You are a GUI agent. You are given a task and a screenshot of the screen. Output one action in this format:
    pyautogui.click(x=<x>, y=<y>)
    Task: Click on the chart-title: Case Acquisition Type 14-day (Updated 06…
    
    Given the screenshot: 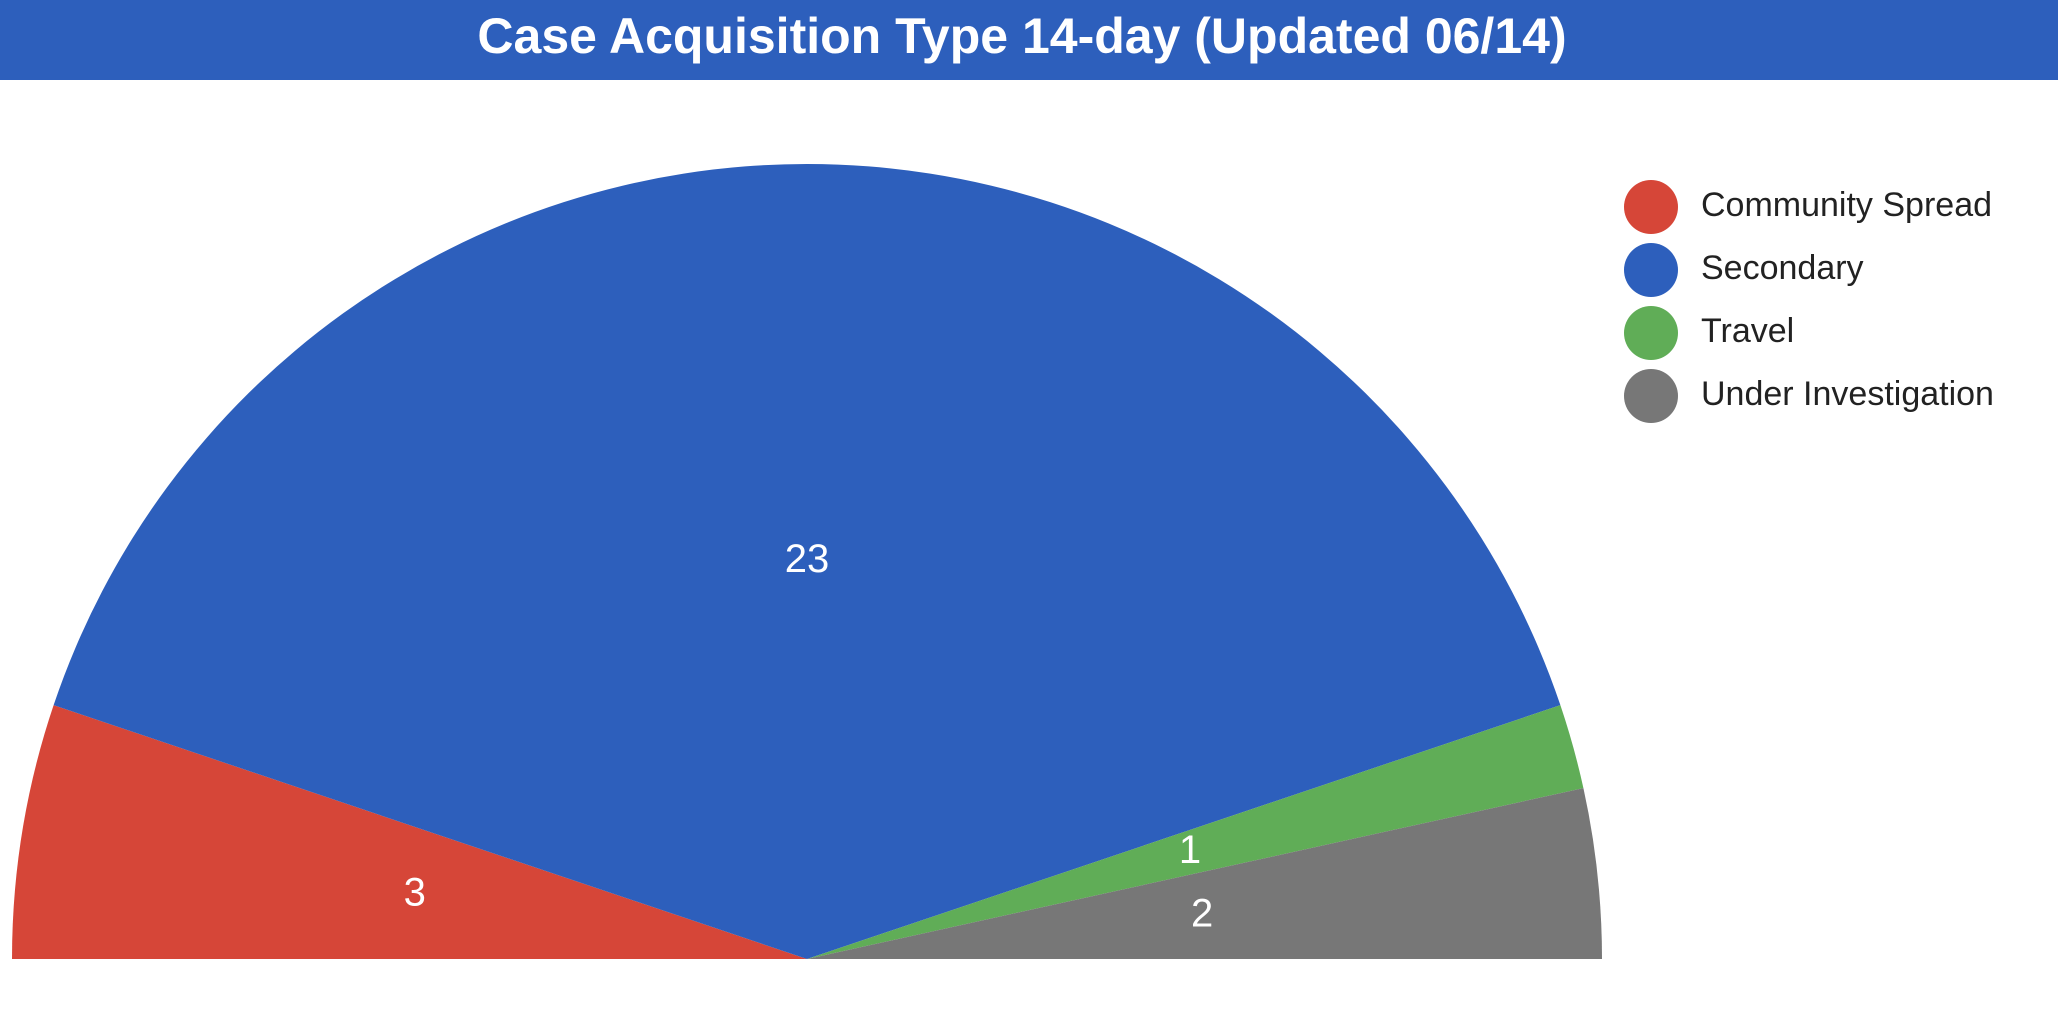 What is the action you would take?
    pyautogui.click(x=1021, y=36)
    